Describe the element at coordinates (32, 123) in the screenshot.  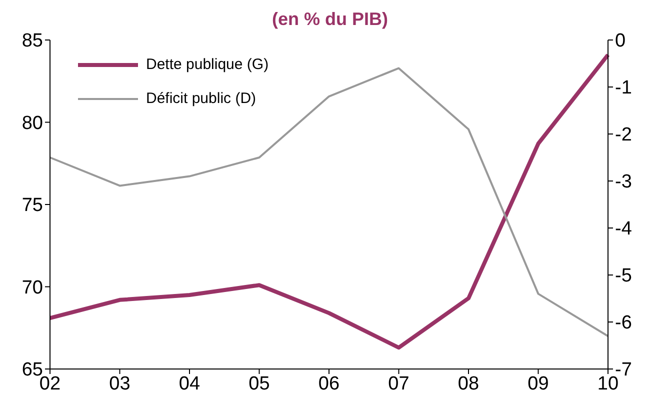
I see `y-tick-label: 80` at that location.